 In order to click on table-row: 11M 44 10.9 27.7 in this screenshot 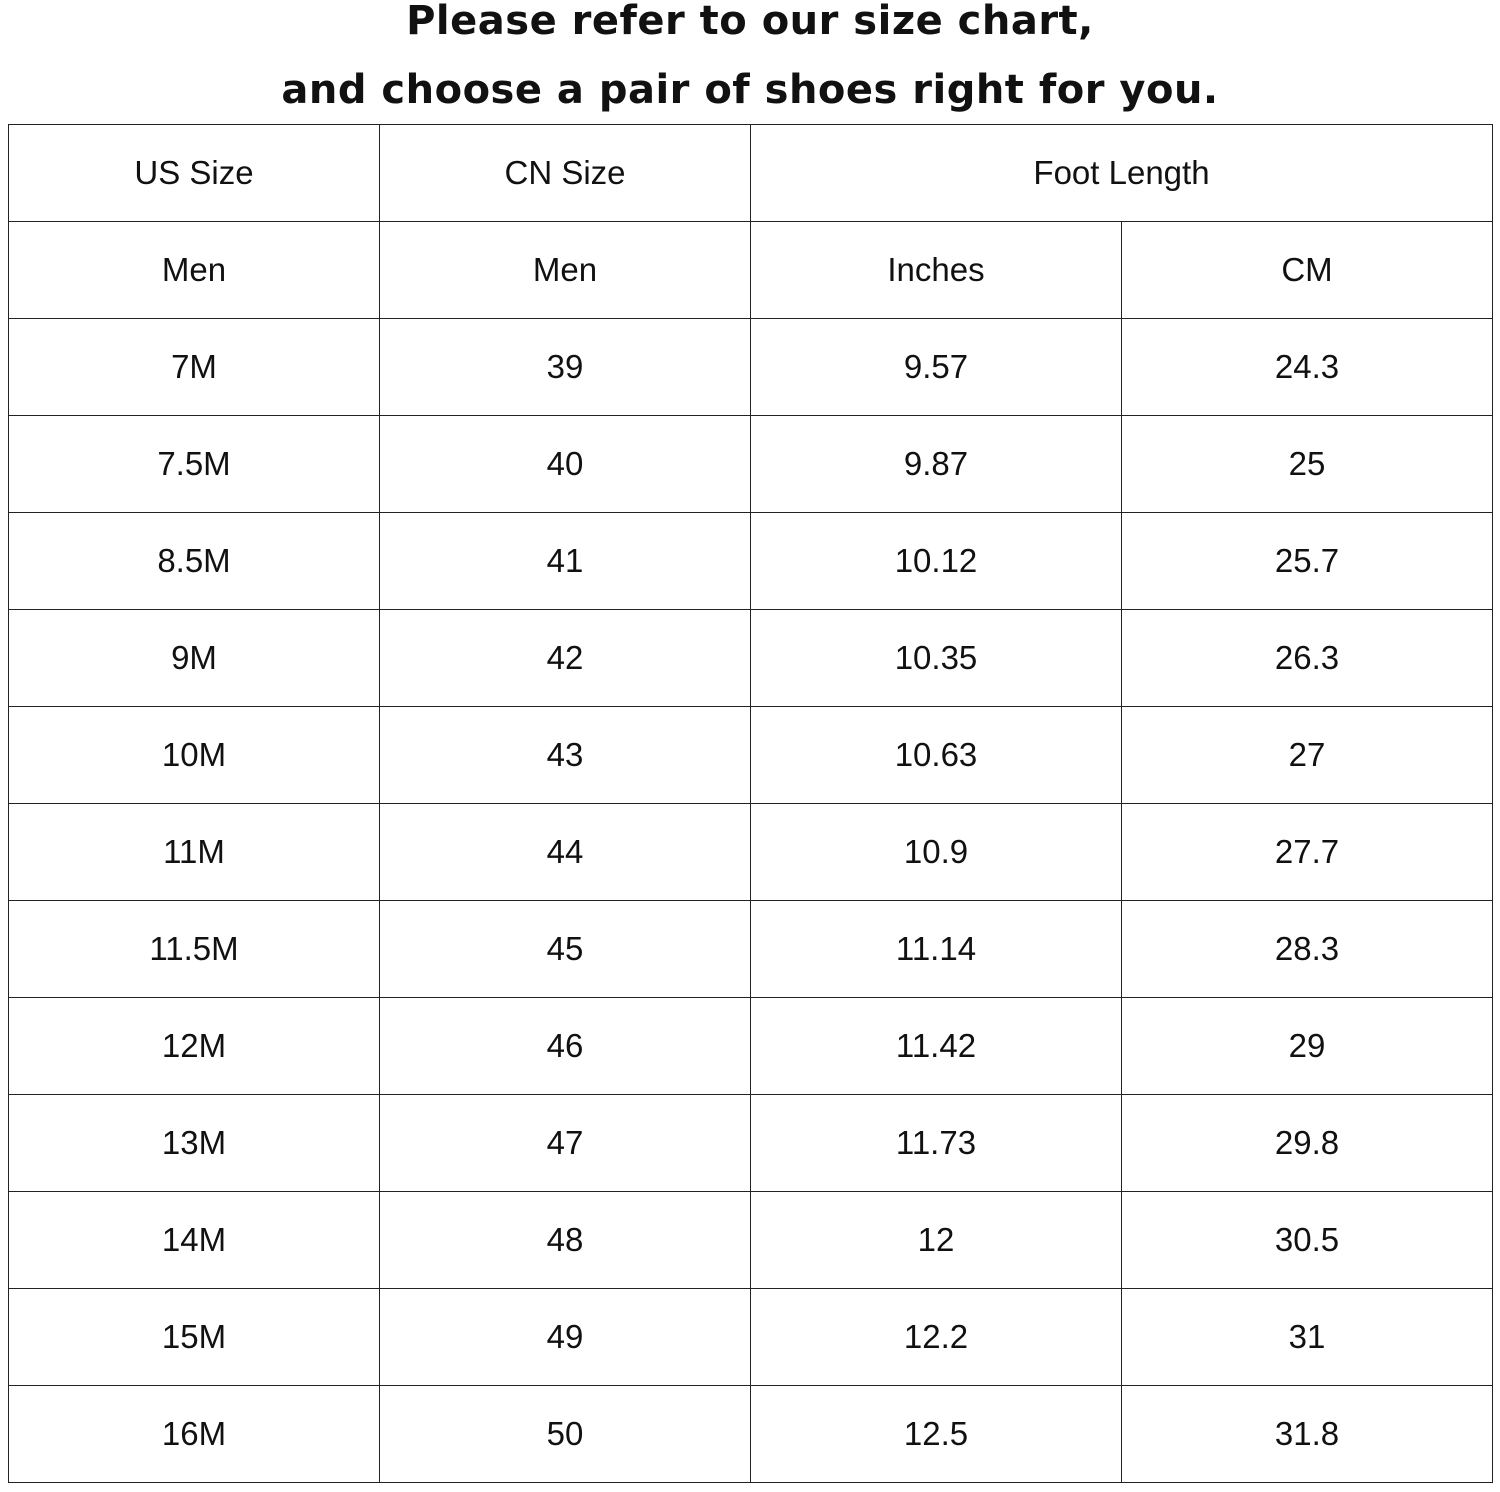, I will do `click(750, 852)`.